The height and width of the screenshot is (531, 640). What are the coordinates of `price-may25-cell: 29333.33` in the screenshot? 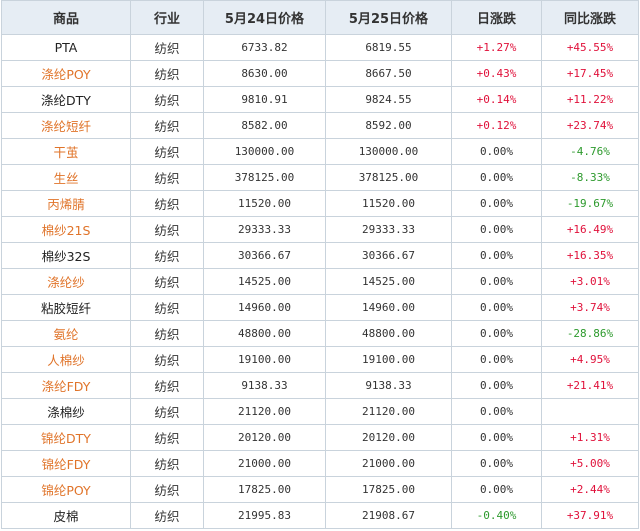 It's located at (388, 229).